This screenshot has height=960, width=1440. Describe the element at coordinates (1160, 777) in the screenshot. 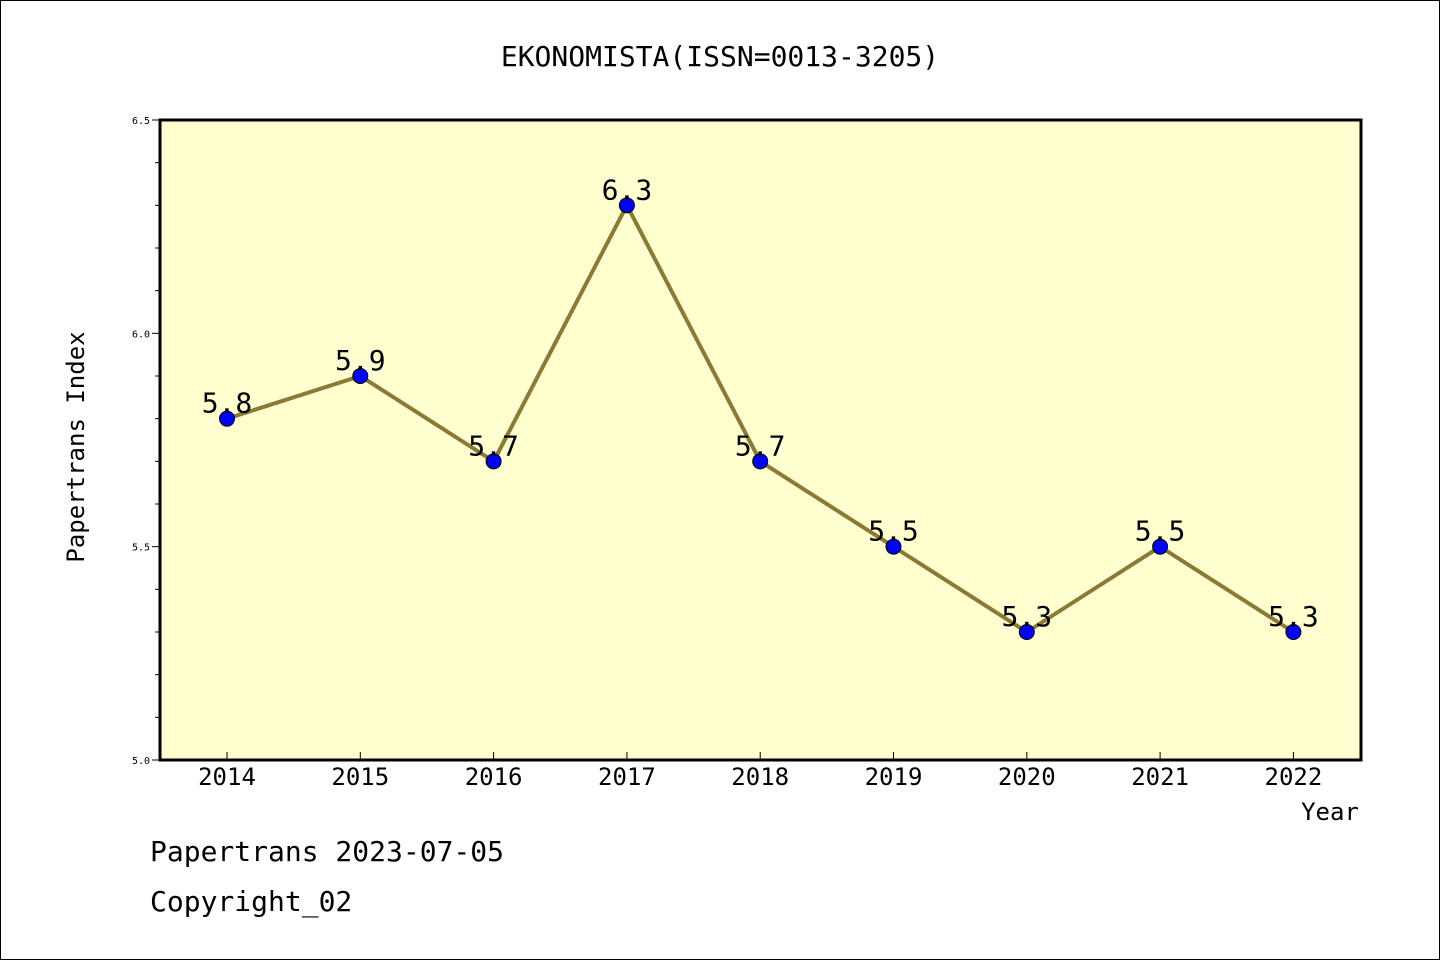

I see `x-tick-label: 2021` at that location.